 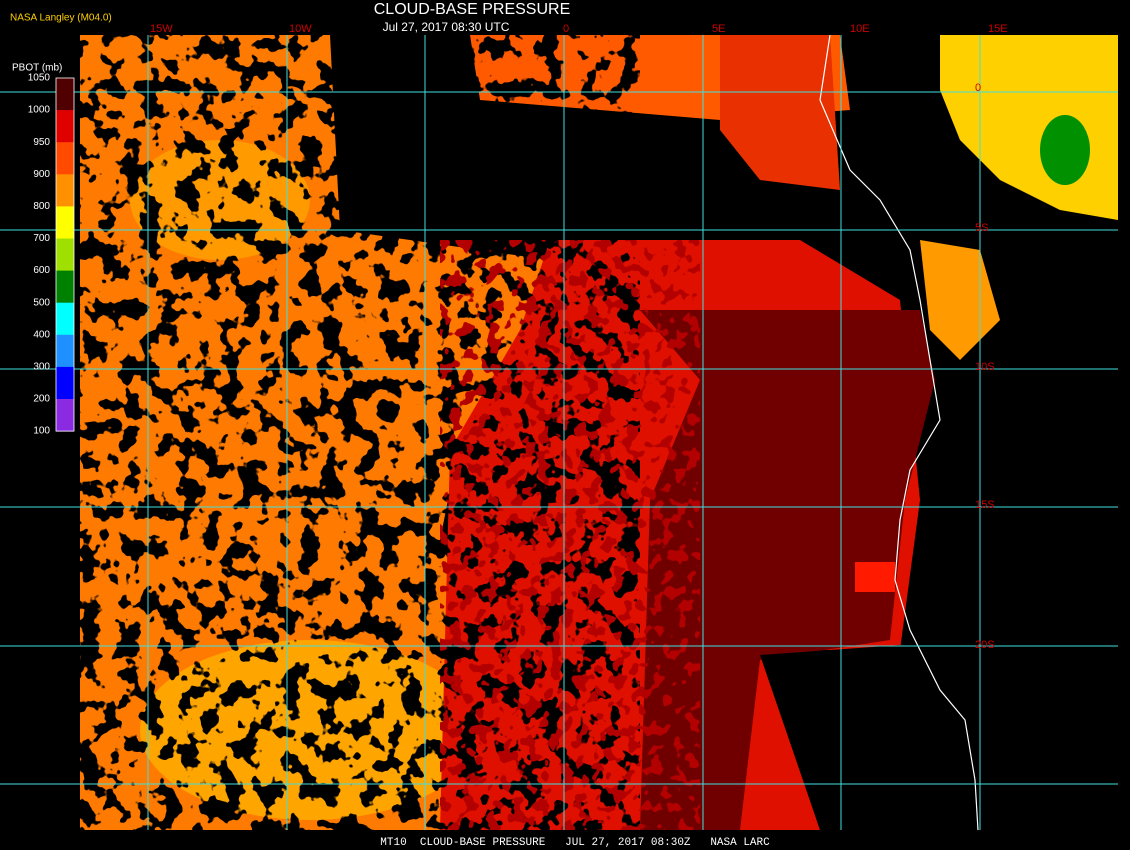 What do you see at coordinates (981, 228) in the screenshot?
I see `latitude-label: 5S` at bounding box center [981, 228].